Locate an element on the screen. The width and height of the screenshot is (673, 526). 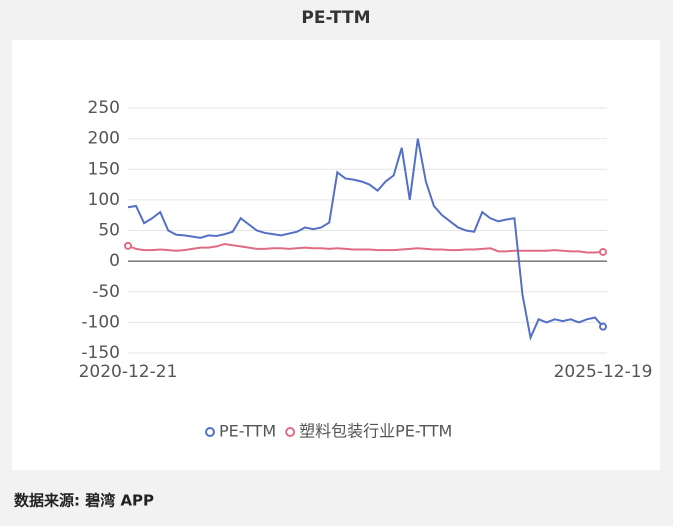
x-tick-label: 2025-12-19 is located at coordinates (603, 372).